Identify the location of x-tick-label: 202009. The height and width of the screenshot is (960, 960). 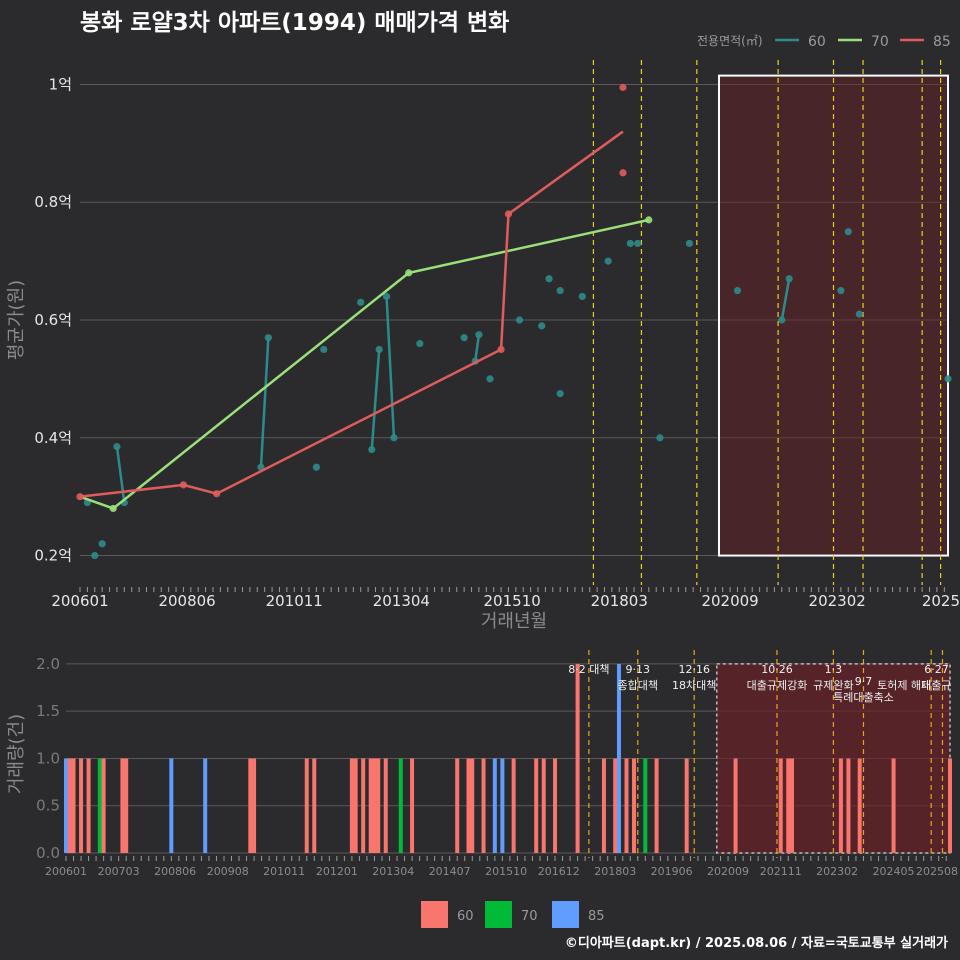
(729, 601).